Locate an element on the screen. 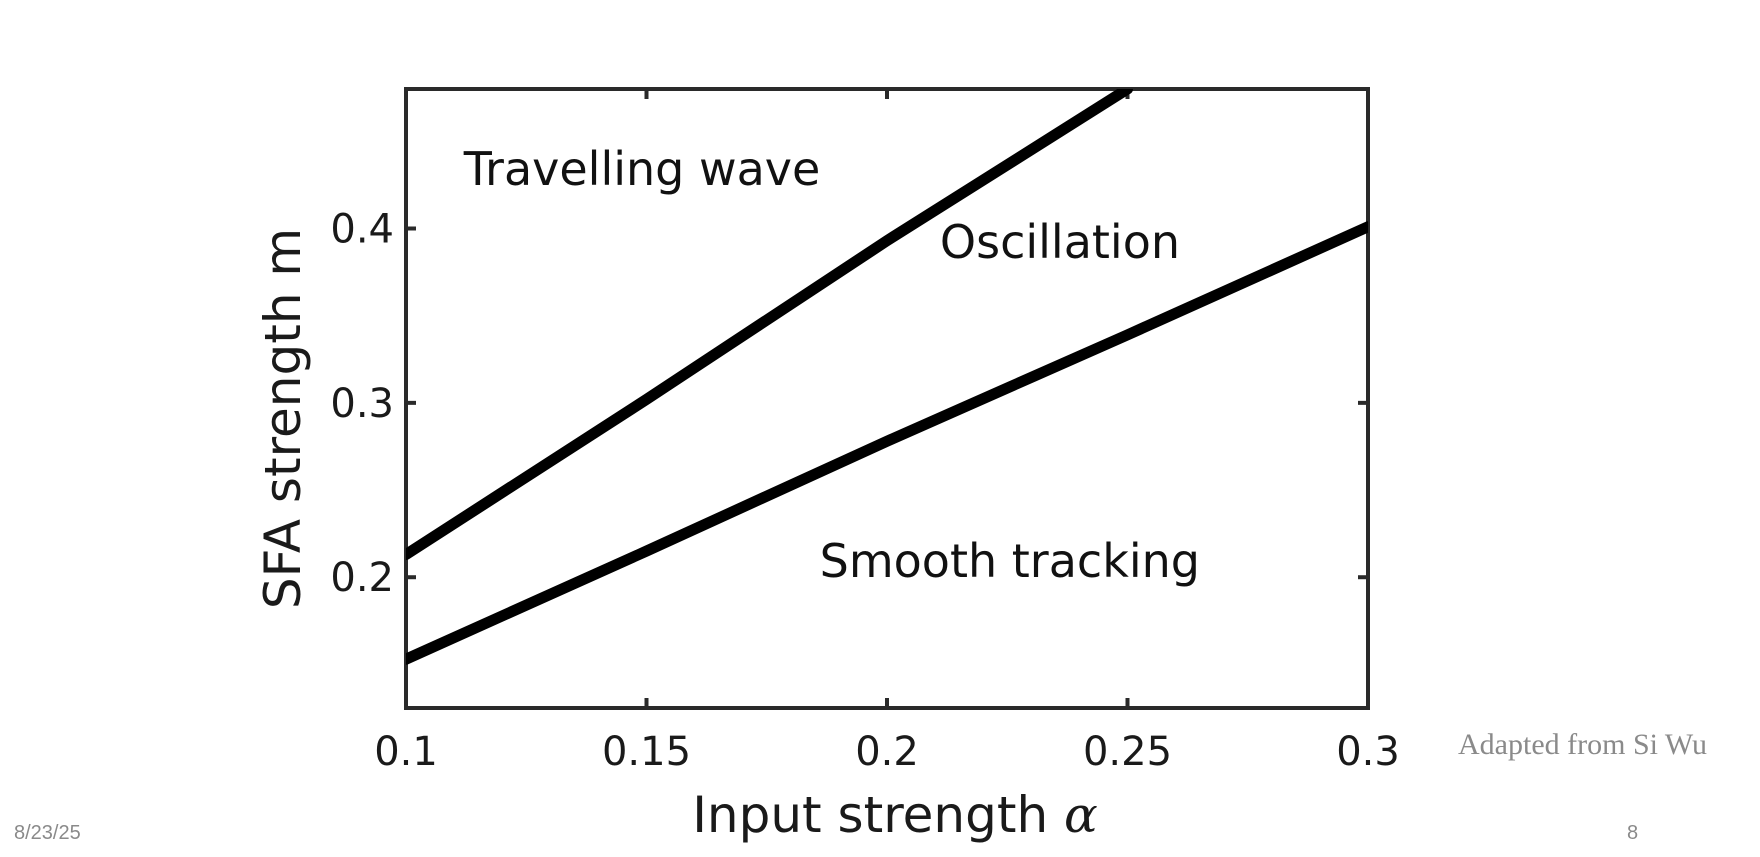  y-tick-label: 0.3 is located at coordinates (362, 404).